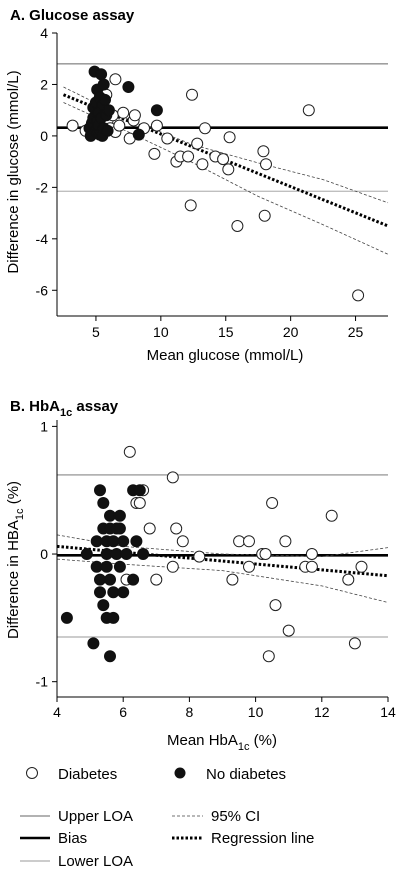 This screenshot has height=875, width=400. I want to click on panel-a-x-tick-label: 5, so click(96, 332).